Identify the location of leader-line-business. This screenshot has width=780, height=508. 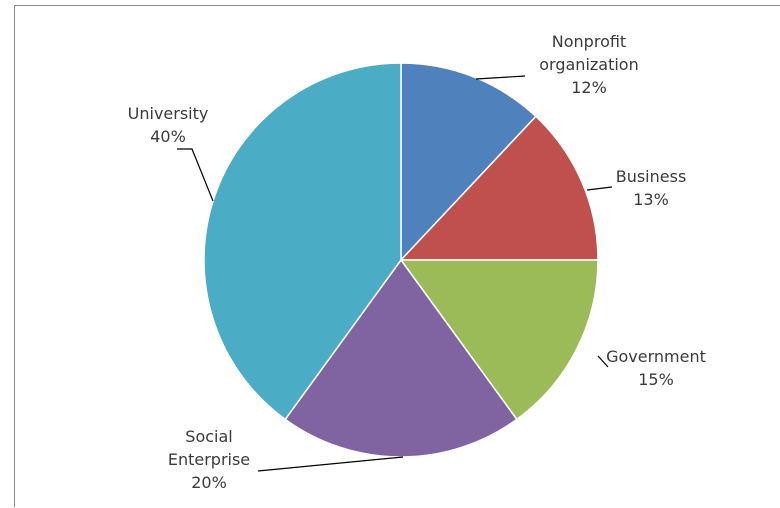
(599, 188).